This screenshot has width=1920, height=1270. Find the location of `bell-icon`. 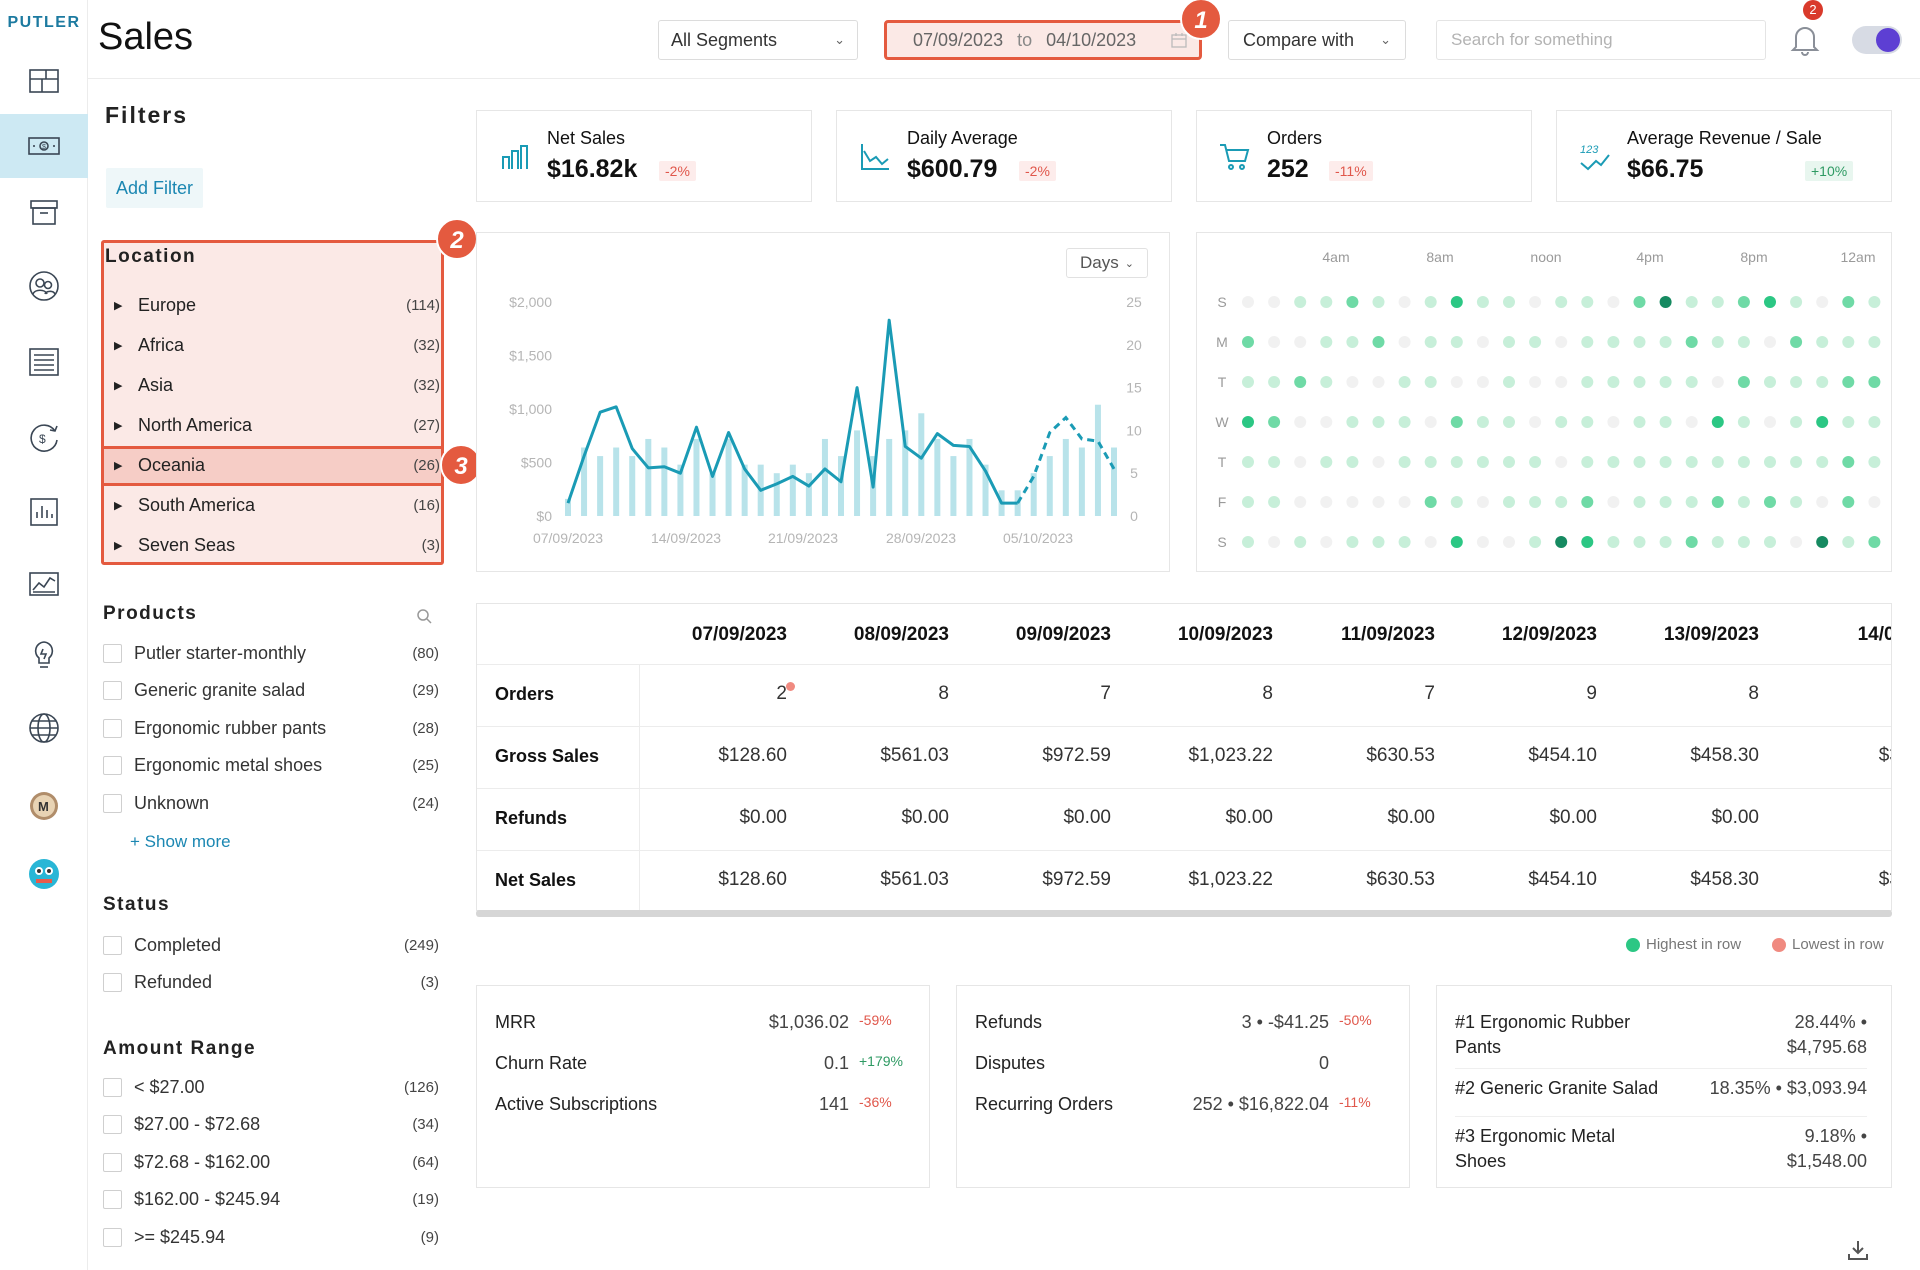

bell-icon is located at coordinates (1805, 39).